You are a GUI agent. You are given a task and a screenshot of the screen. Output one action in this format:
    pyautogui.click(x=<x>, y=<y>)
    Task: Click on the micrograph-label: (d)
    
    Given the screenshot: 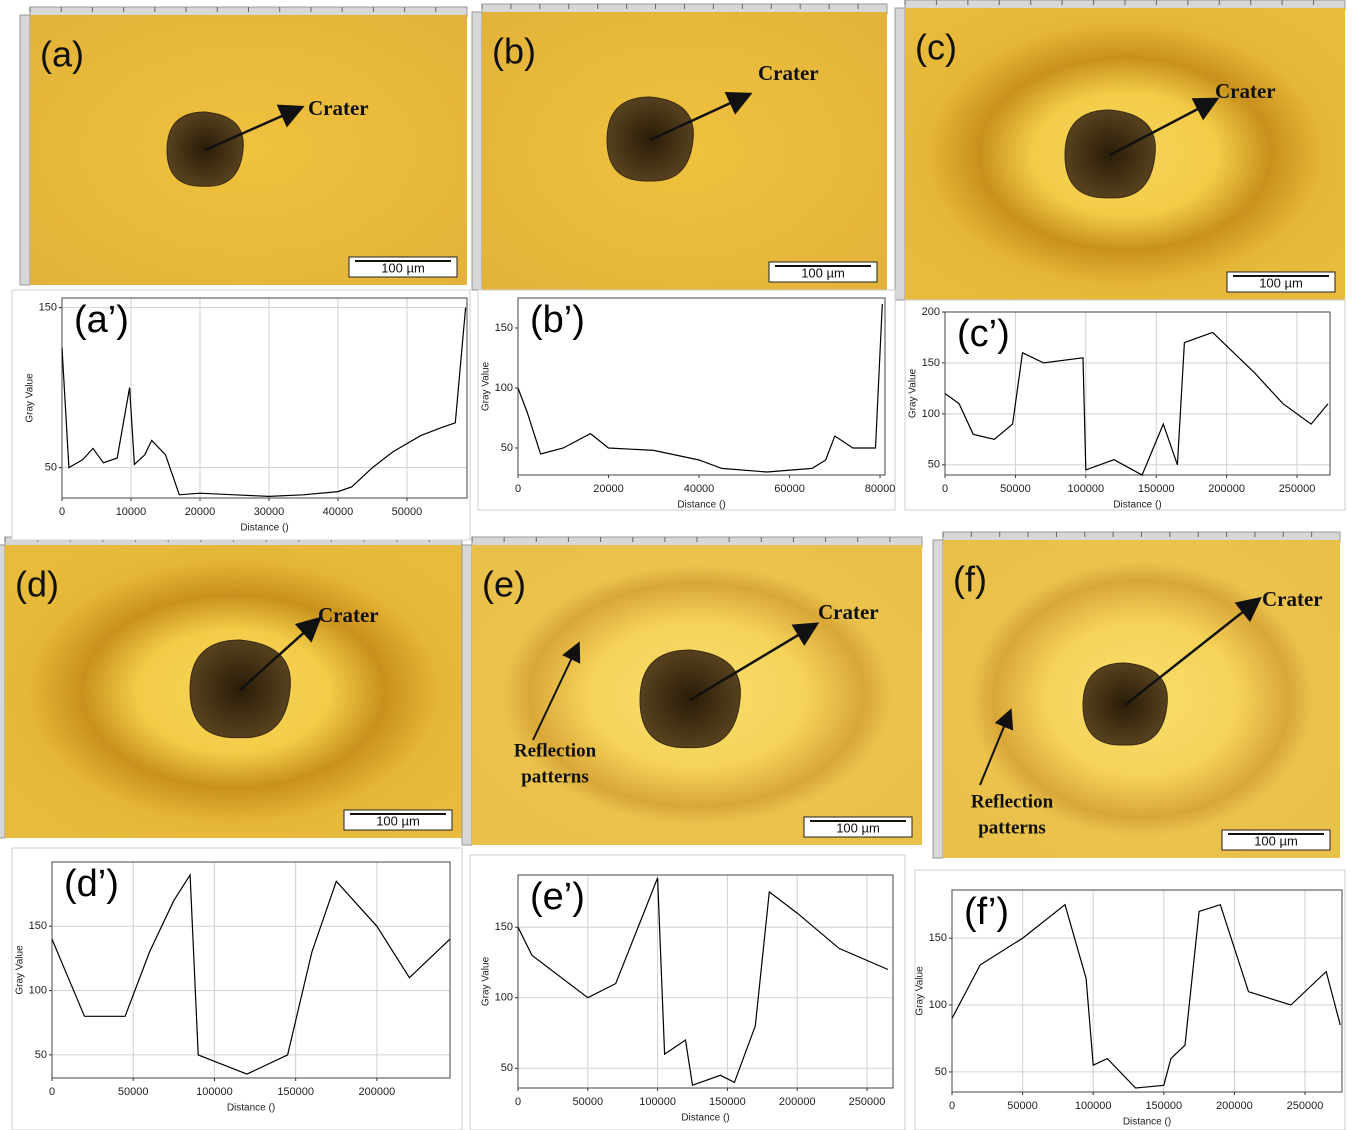 What is the action you would take?
    pyautogui.click(x=37, y=584)
    